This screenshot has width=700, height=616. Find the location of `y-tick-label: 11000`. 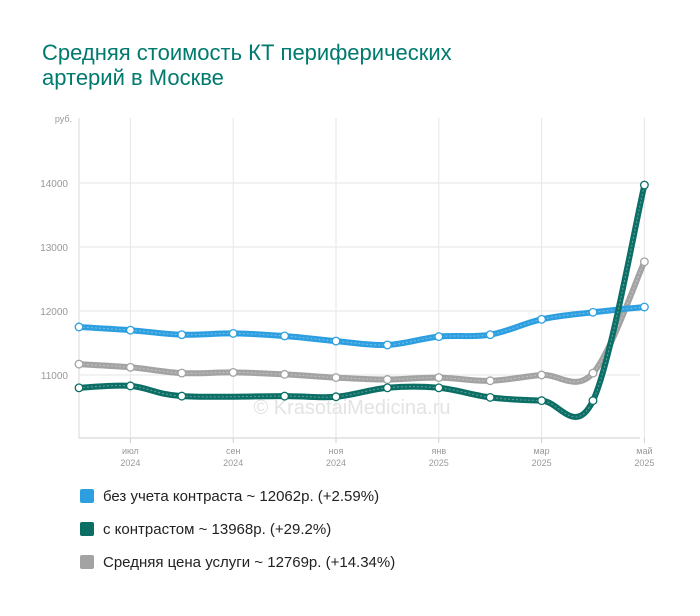

y-tick-label: 11000 is located at coordinates (55, 376).